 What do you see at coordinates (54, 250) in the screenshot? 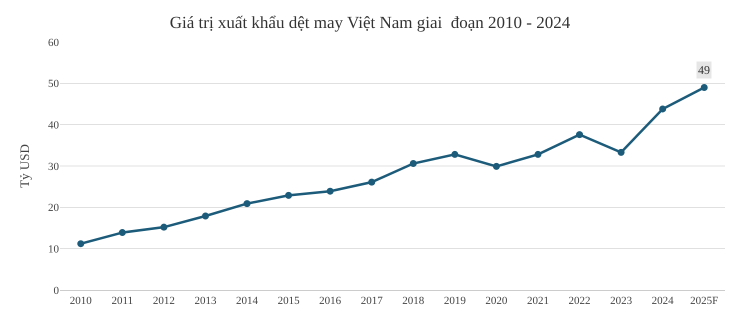
I see `y-tick-label: 10` at bounding box center [54, 250].